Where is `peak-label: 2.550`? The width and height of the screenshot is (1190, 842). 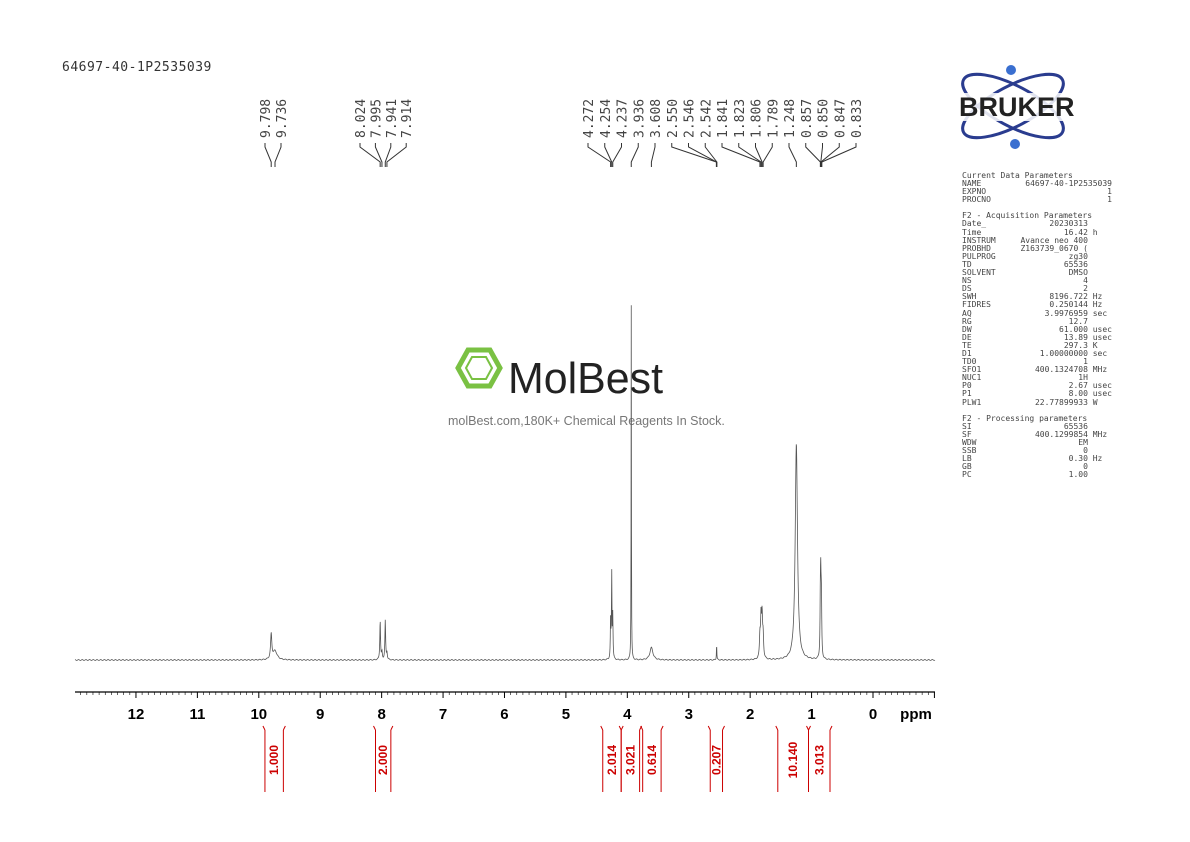
peak-label: 2.550 is located at coordinates (673, 118).